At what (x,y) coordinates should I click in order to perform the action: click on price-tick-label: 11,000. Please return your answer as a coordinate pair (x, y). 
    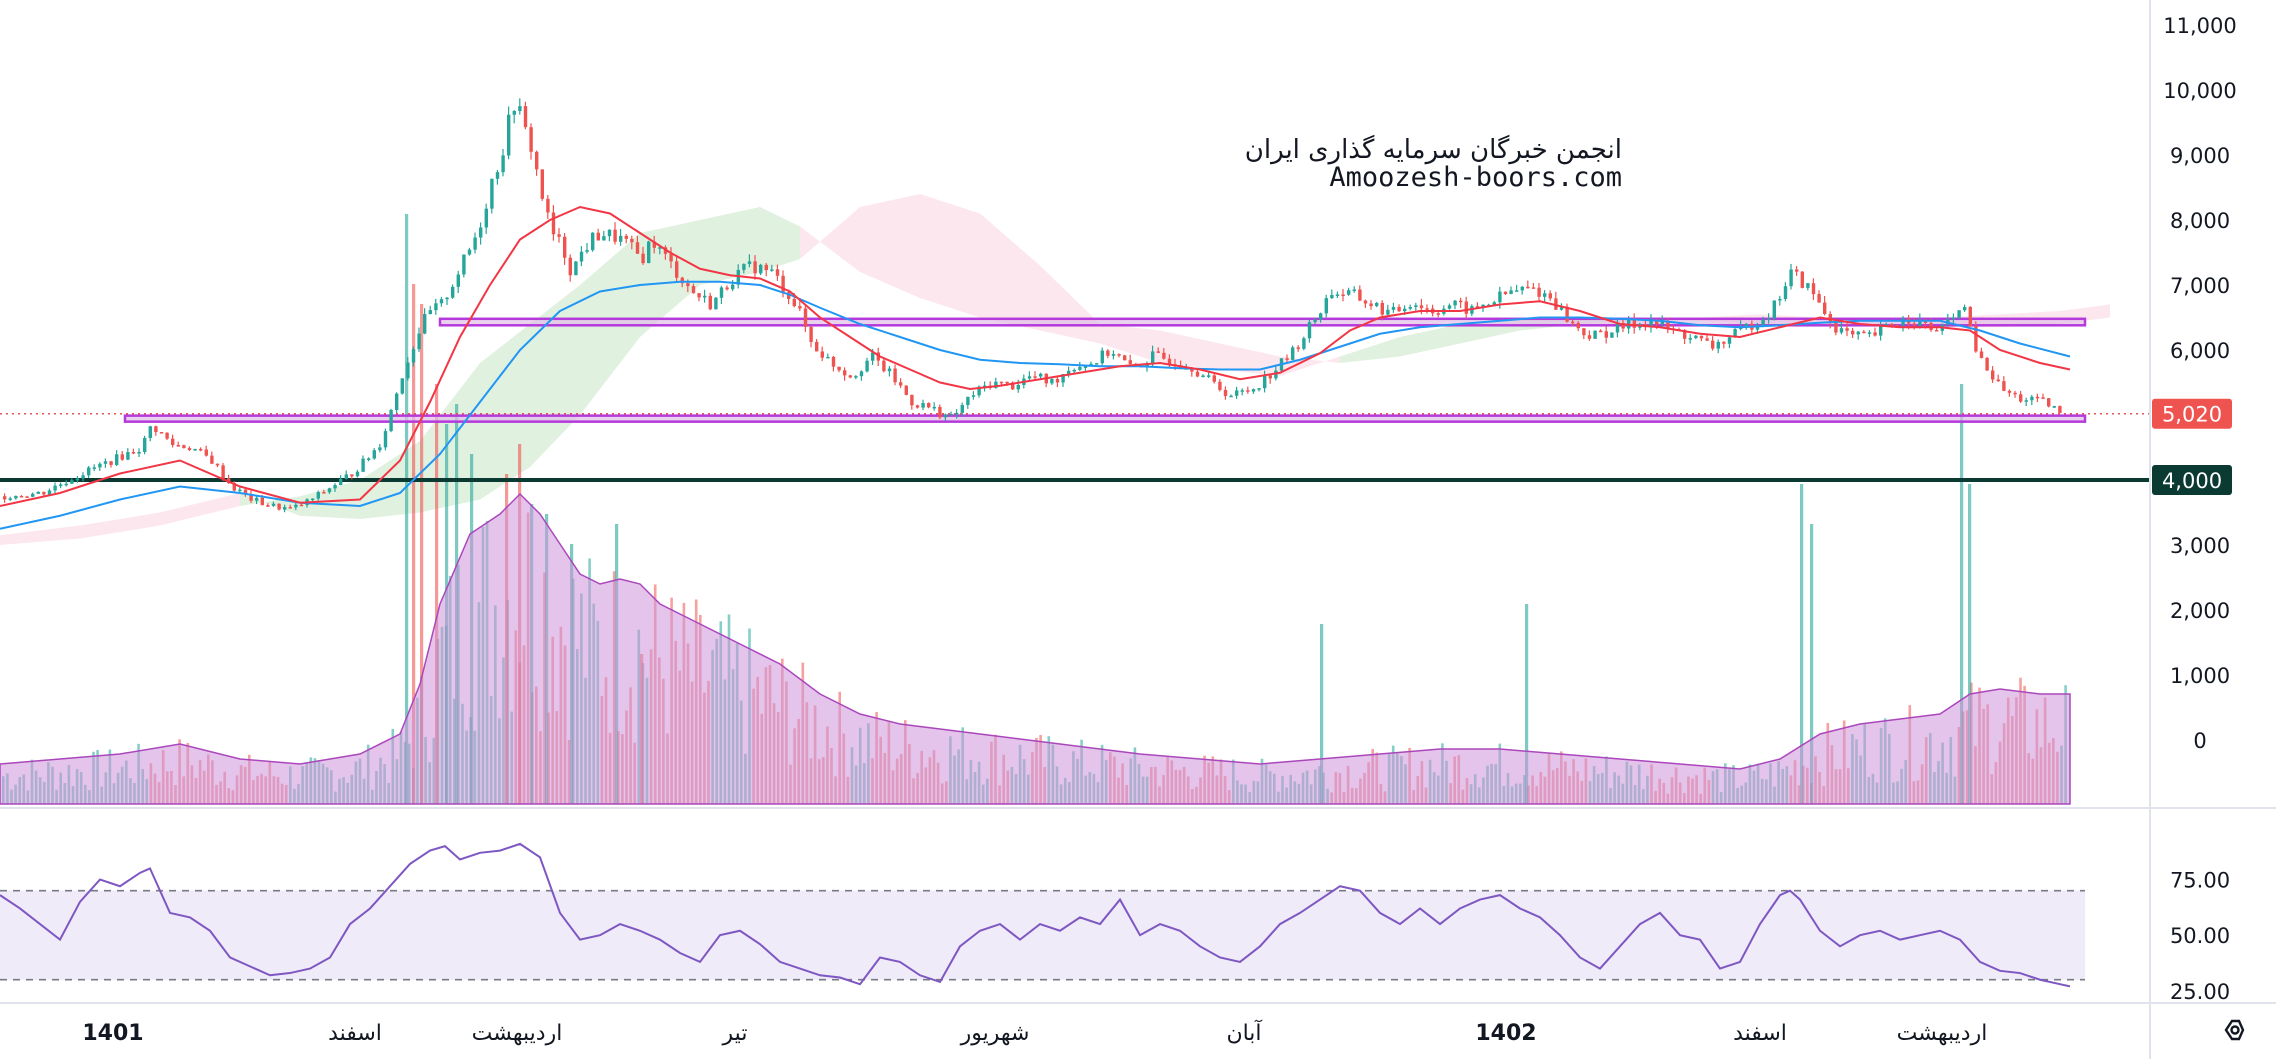
    Looking at the image, I should click on (2199, 26).